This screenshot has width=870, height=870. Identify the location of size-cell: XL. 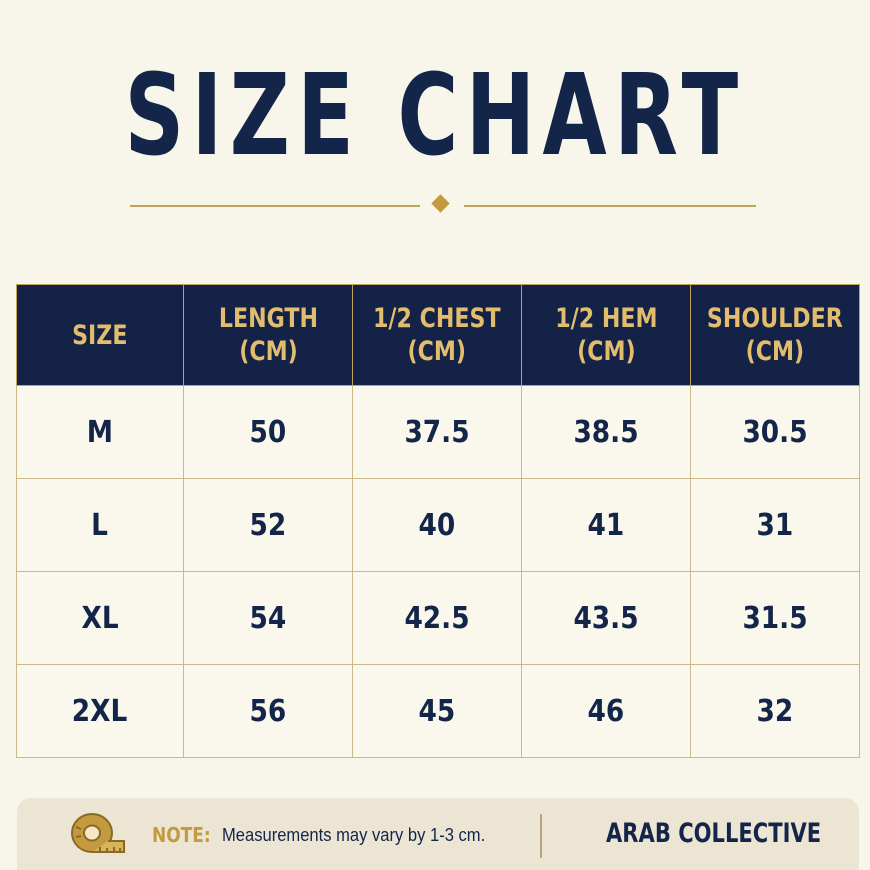
(100, 618).